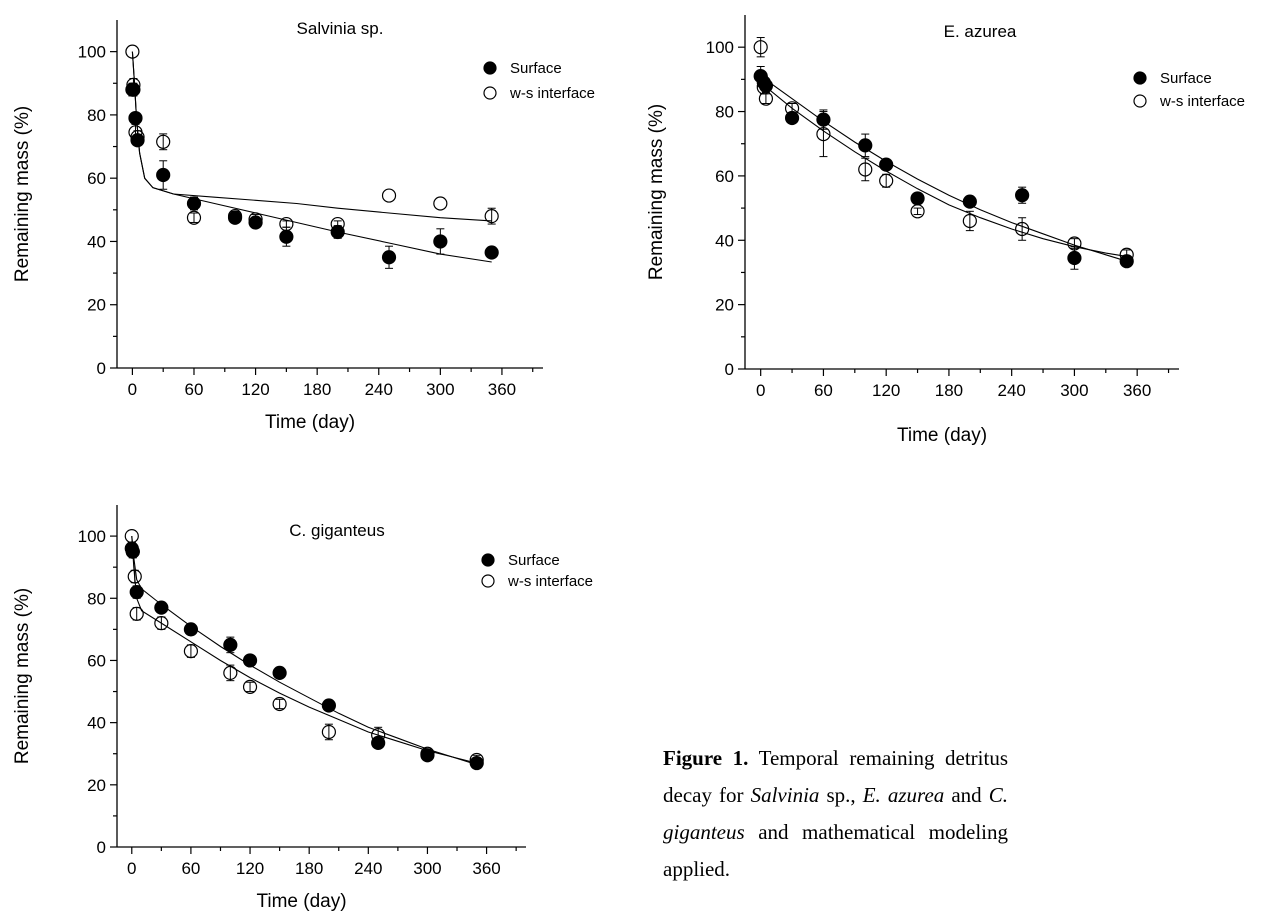 The height and width of the screenshot is (917, 1275). Describe the element at coordinates (440, 389) in the screenshot. I see `salvinia-sp-x-tick-label: 300` at that location.